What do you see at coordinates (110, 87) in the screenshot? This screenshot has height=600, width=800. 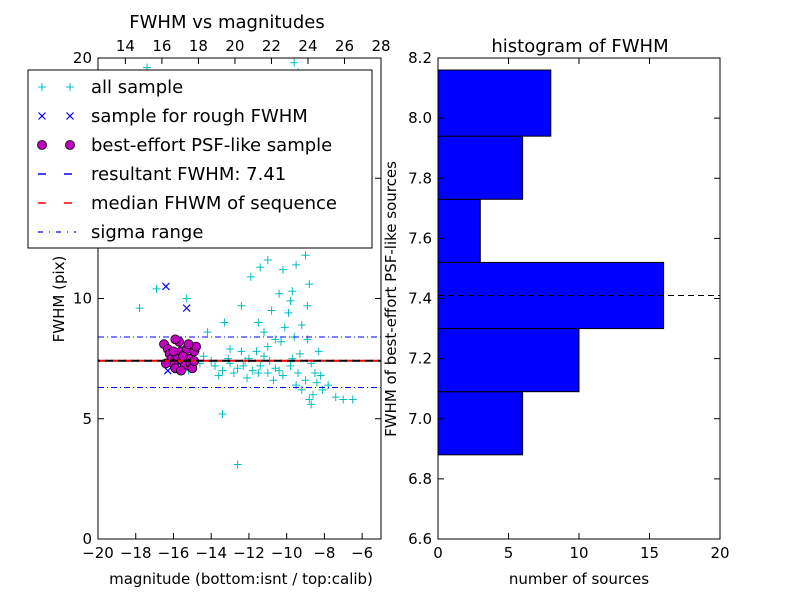 I see `legend-entry: all sample` at bounding box center [110, 87].